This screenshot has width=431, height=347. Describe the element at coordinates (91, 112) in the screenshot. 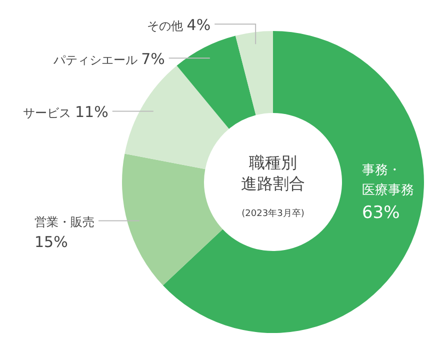

I see `data-label: 11%` at that location.